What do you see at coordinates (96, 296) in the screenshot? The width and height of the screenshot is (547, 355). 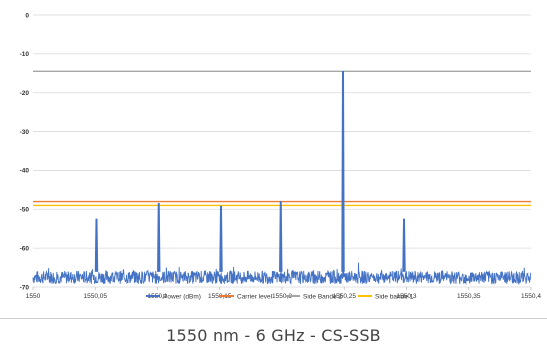 I see `x-tick-label: 1550,05` at bounding box center [96, 296].